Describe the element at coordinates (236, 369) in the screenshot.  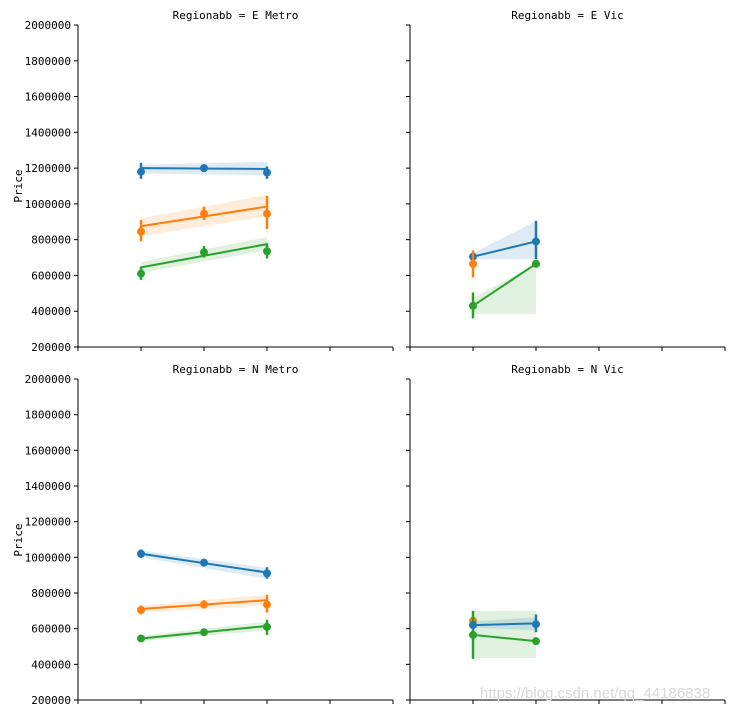
I see `panel-title: Regionabb = N Metro` at that location.